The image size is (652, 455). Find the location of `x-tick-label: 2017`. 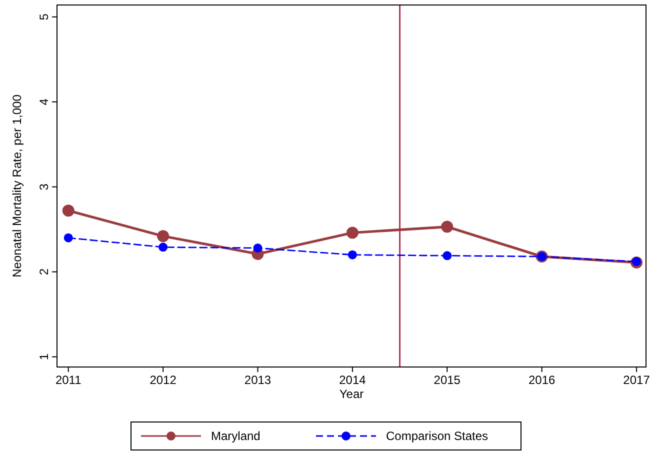

x-tick-label: 2017 is located at coordinates (636, 380).